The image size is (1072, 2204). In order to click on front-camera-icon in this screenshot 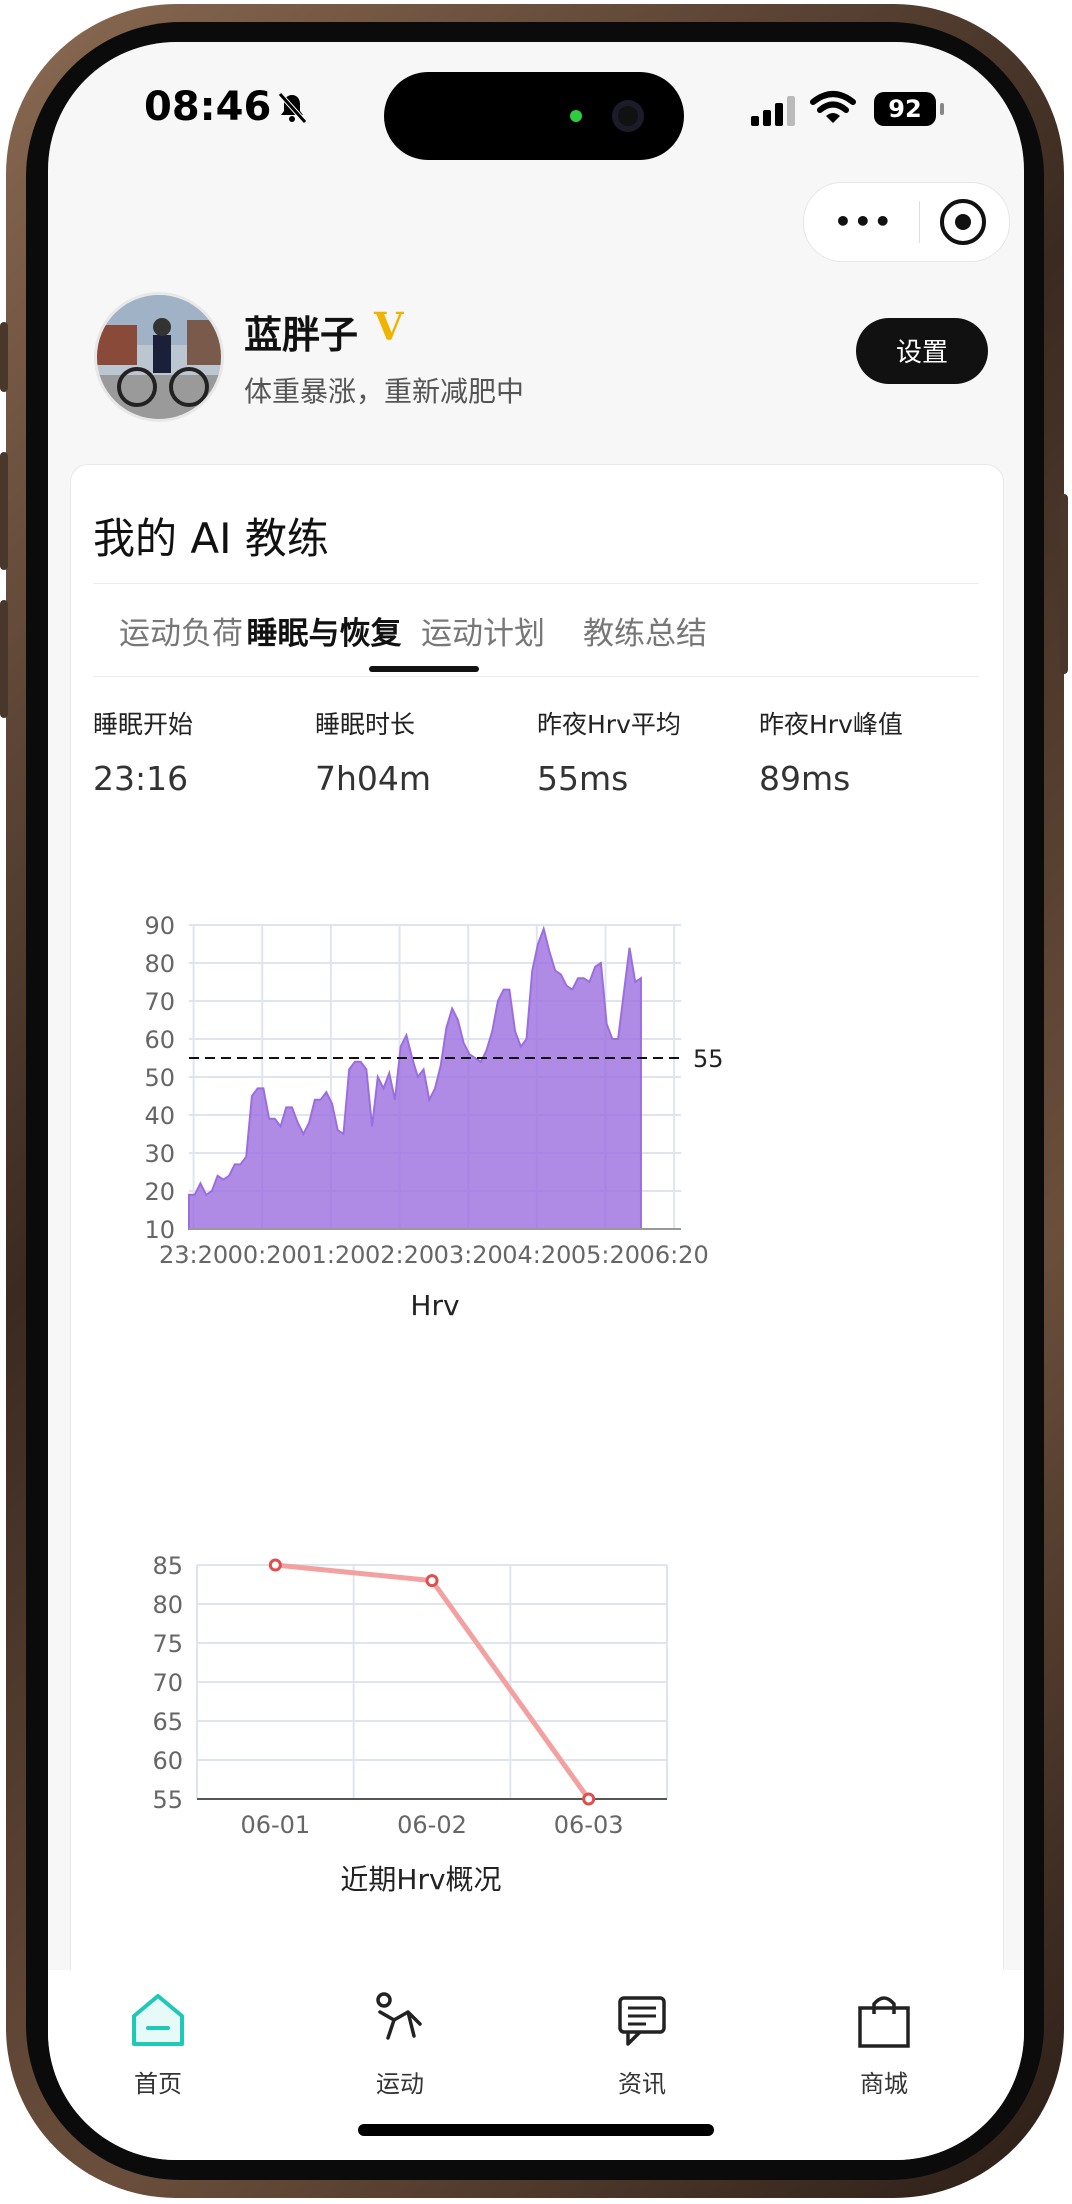, I will do `click(628, 116)`.